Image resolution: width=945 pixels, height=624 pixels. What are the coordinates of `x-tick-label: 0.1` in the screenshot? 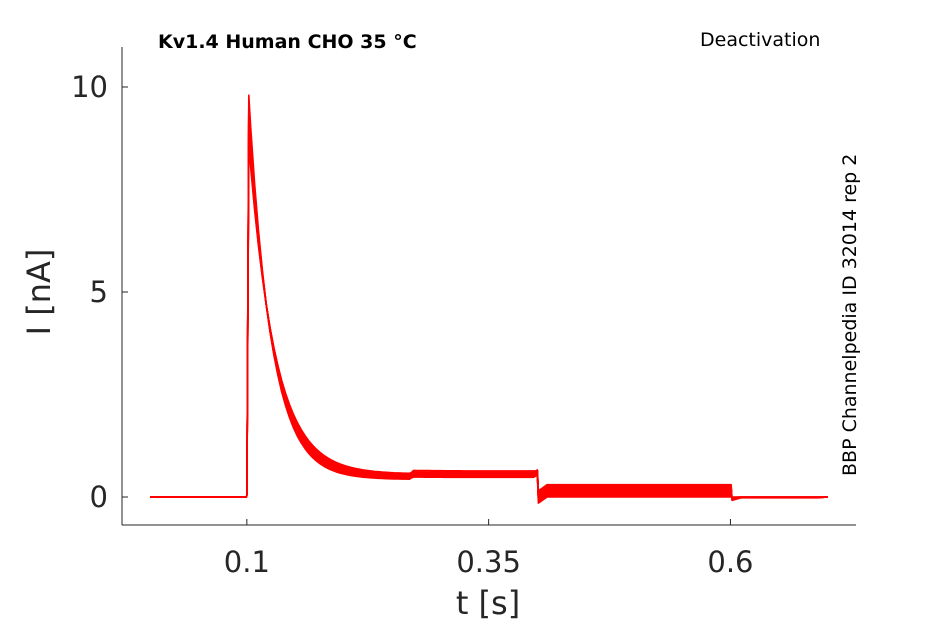 It's located at (247, 562).